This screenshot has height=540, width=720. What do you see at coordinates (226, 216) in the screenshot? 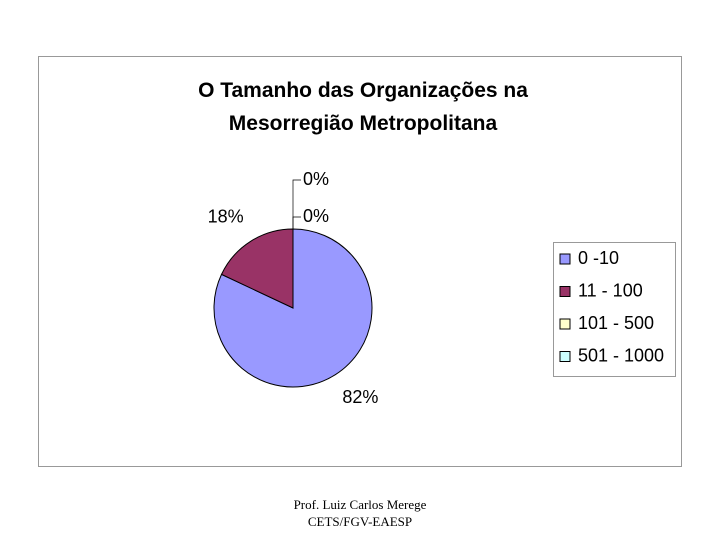
I see `data-label: 18%` at bounding box center [226, 216].